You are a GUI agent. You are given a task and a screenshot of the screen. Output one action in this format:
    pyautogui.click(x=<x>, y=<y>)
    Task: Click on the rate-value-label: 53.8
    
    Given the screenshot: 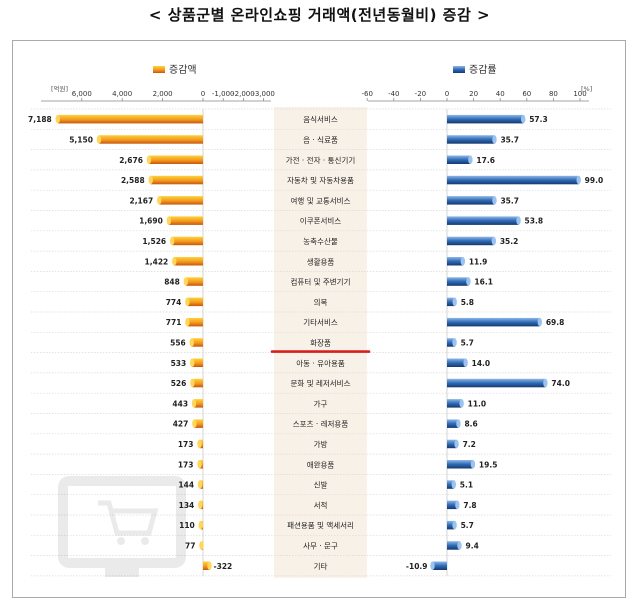 What is the action you would take?
    pyautogui.click(x=534, y=221)
    